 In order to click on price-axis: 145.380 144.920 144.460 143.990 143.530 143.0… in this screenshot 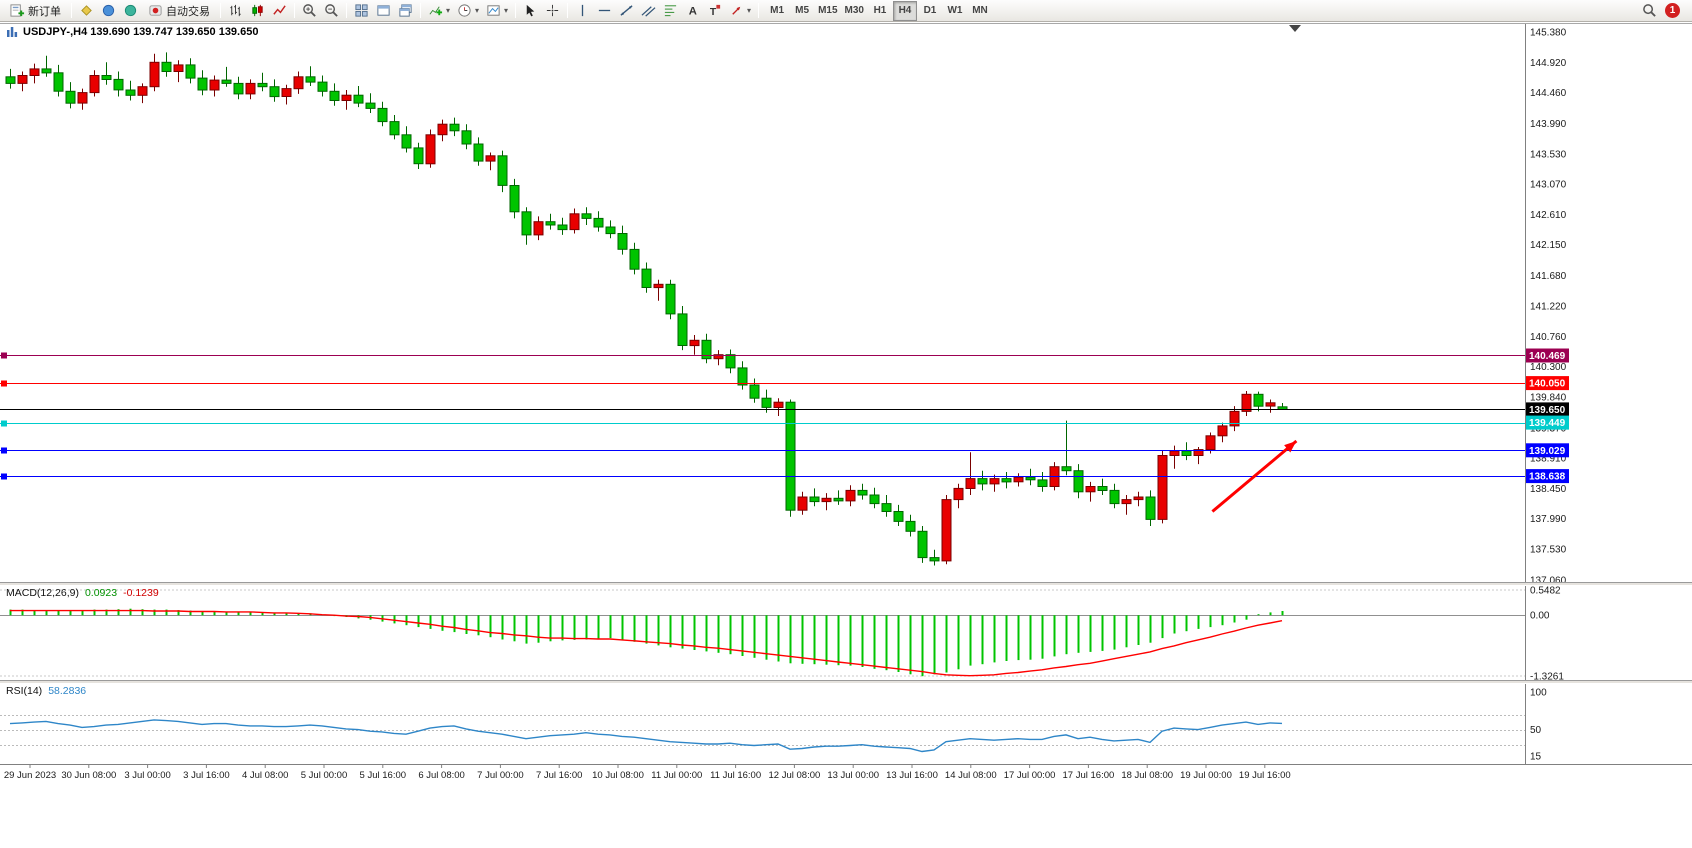, I will do `click(1548, 307)`.